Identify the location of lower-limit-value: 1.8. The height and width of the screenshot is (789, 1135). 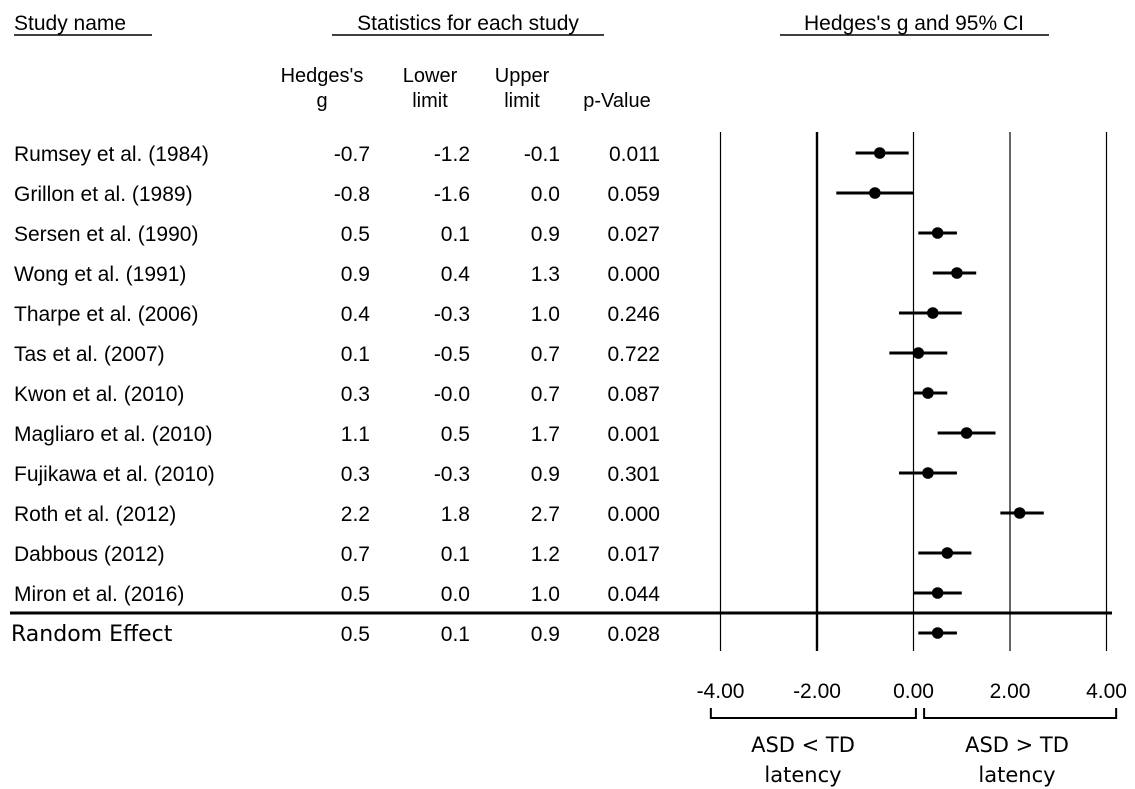
(455, 514).